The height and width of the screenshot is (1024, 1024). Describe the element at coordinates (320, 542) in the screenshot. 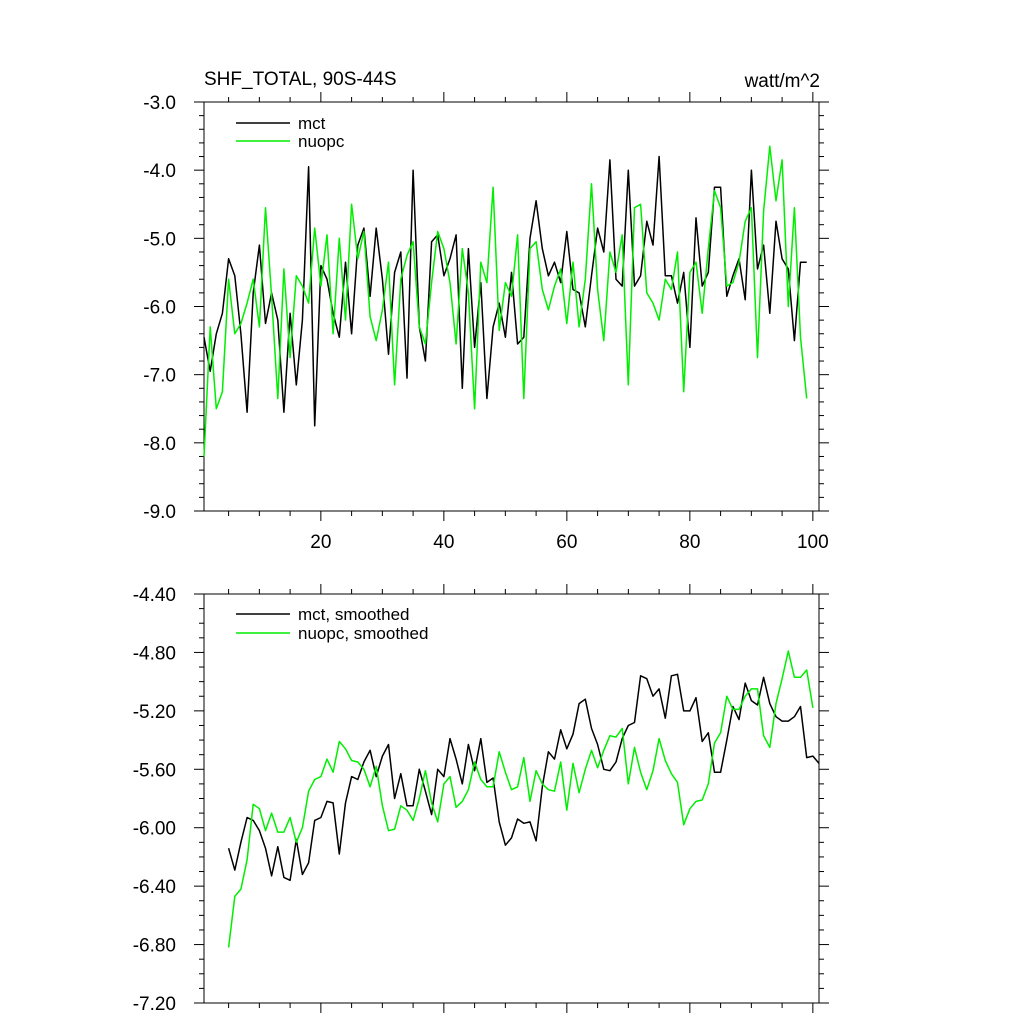

I see `top-x-tick-label: 20` at that location.